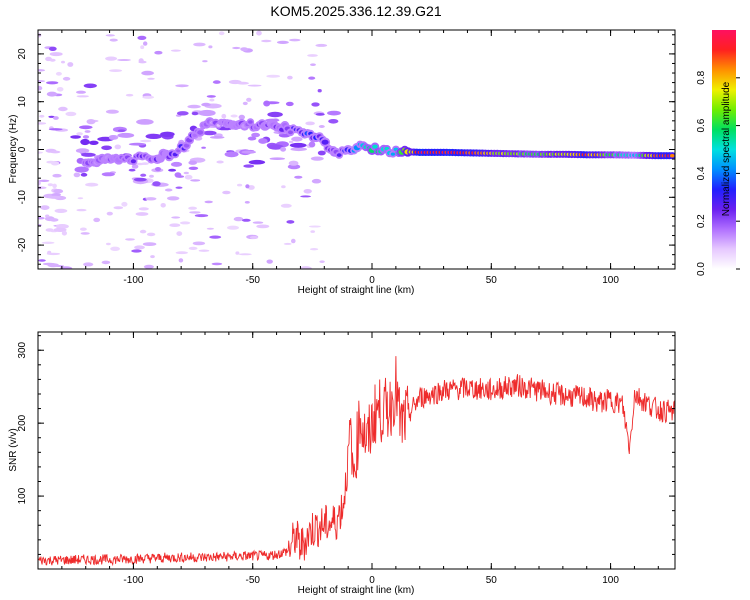 This screenshot has width=750, height=600. I want to click on snr-x-tick-label: 100, so click(610, 580).